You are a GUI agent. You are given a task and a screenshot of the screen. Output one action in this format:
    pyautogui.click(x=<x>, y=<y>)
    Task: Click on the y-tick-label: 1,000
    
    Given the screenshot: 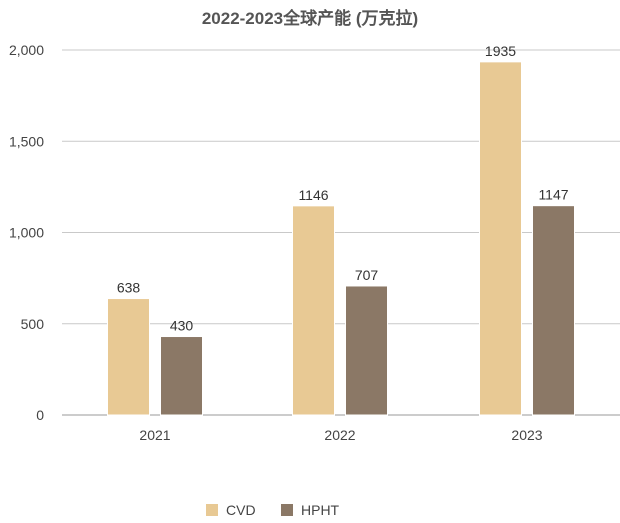 What is the action you would take?
    pyautogui.click(x=26, y=233)
    